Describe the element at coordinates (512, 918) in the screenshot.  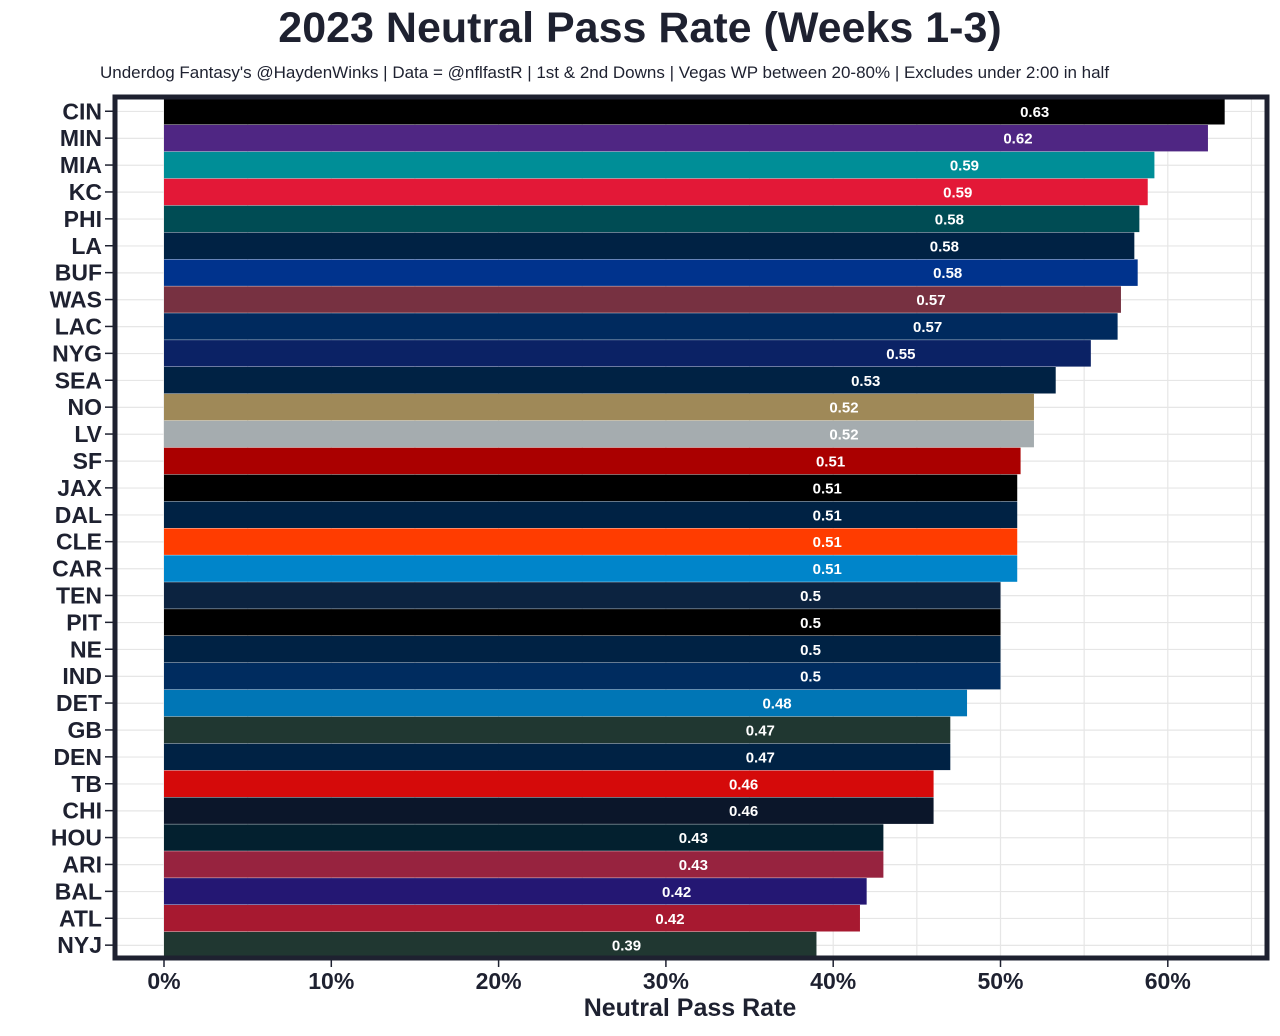
I see `bar-atl` at that location.